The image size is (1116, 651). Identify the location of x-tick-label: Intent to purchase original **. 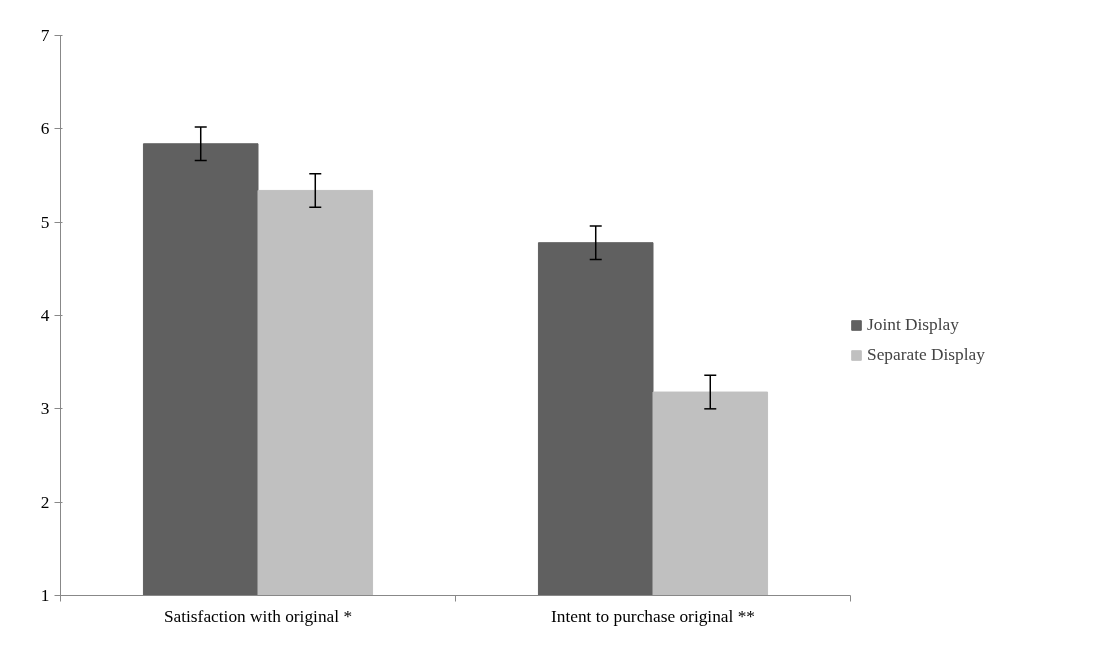
(653, 616).